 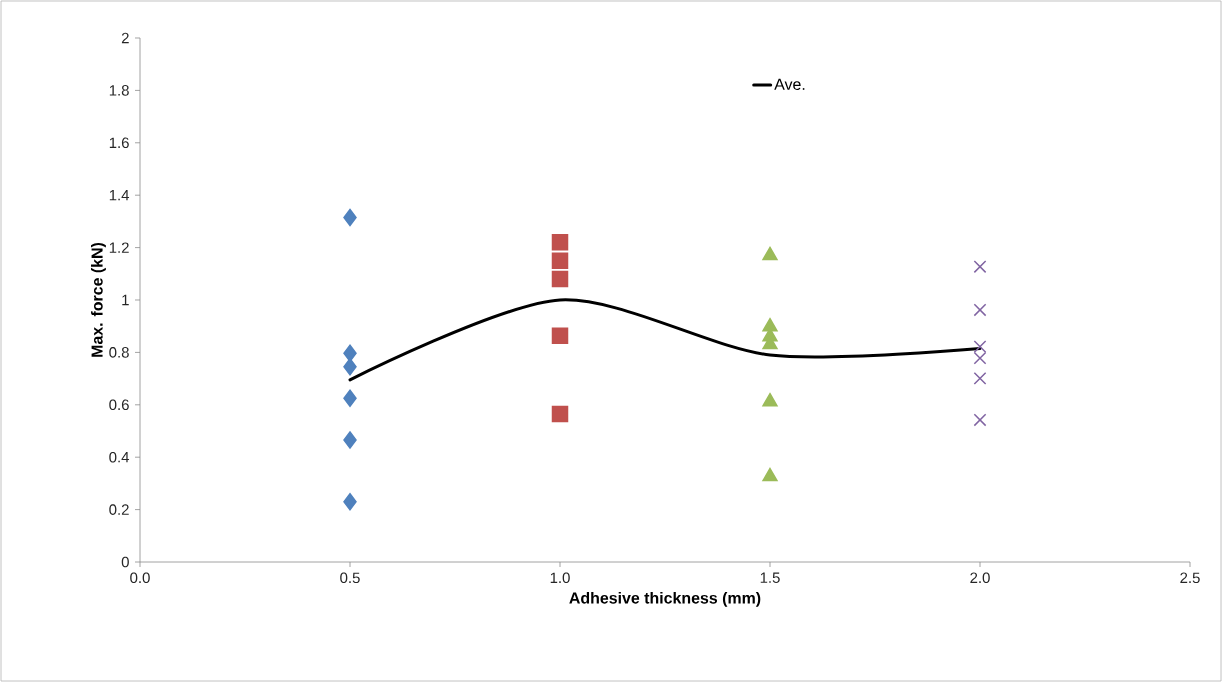 I want to click on x-tick-label: 0.5, so click(x=350, y=578).